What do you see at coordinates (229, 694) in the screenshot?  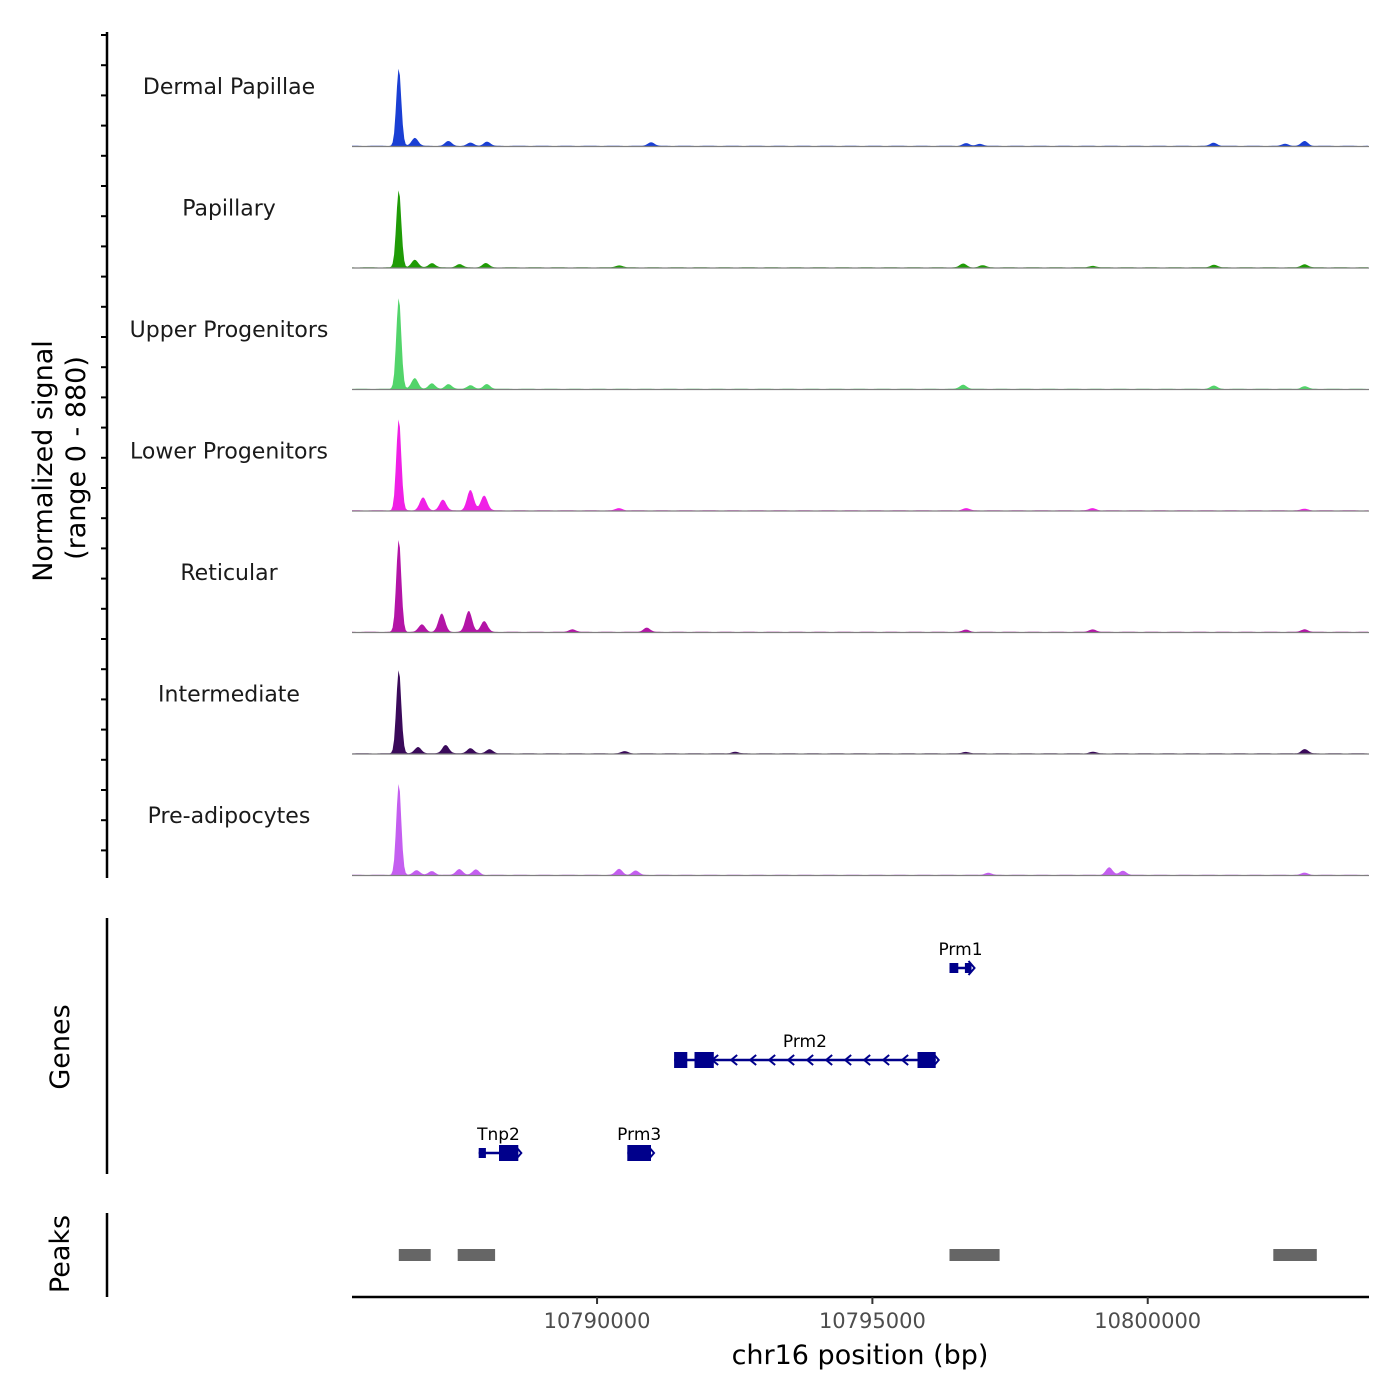 I see `track-label: Intermediate` at bounding box center [229, 694].